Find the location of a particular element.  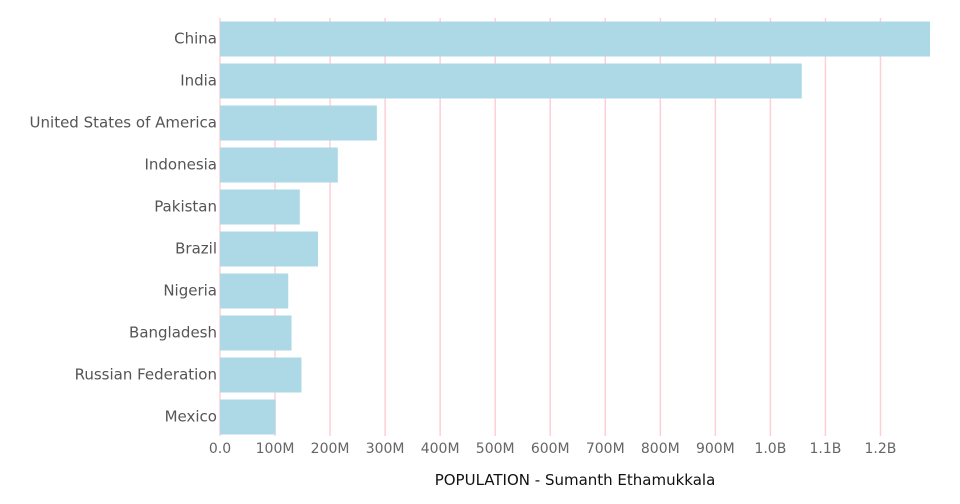

category-label: United States of America is located at coordinates (123, 123).